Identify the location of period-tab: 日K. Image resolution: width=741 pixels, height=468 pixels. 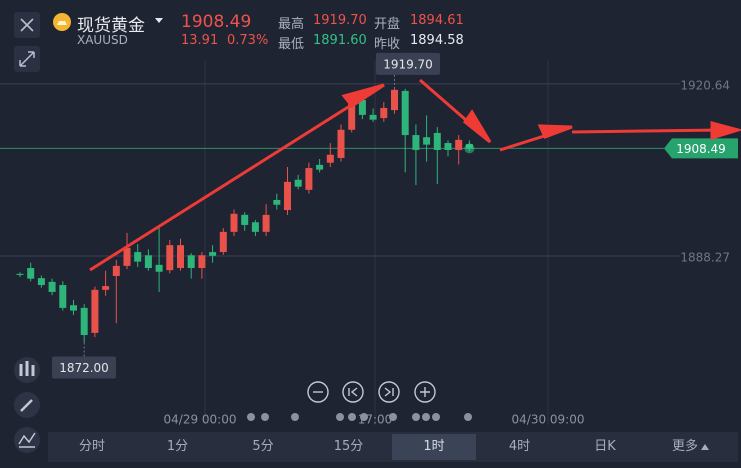
(605, 447).